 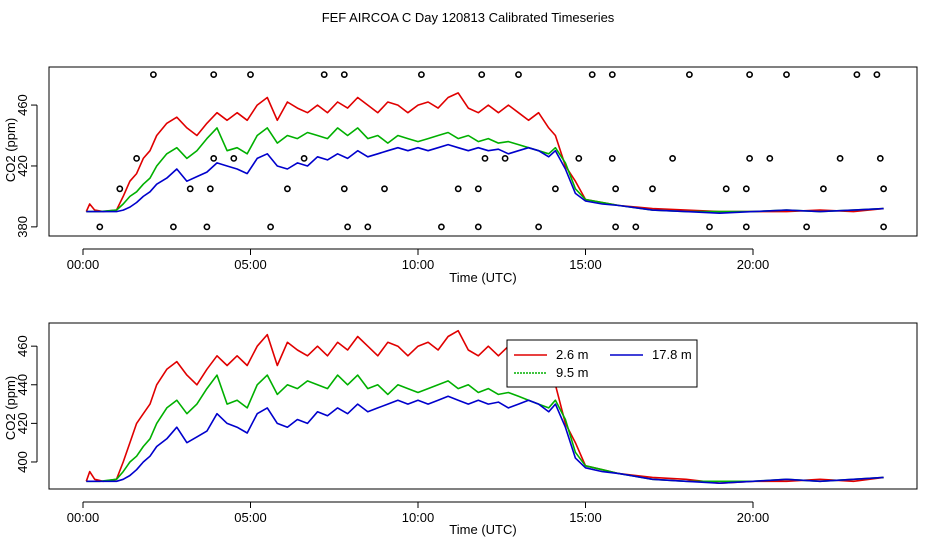 I want to click on legend-box, so click(x=602, y=363).